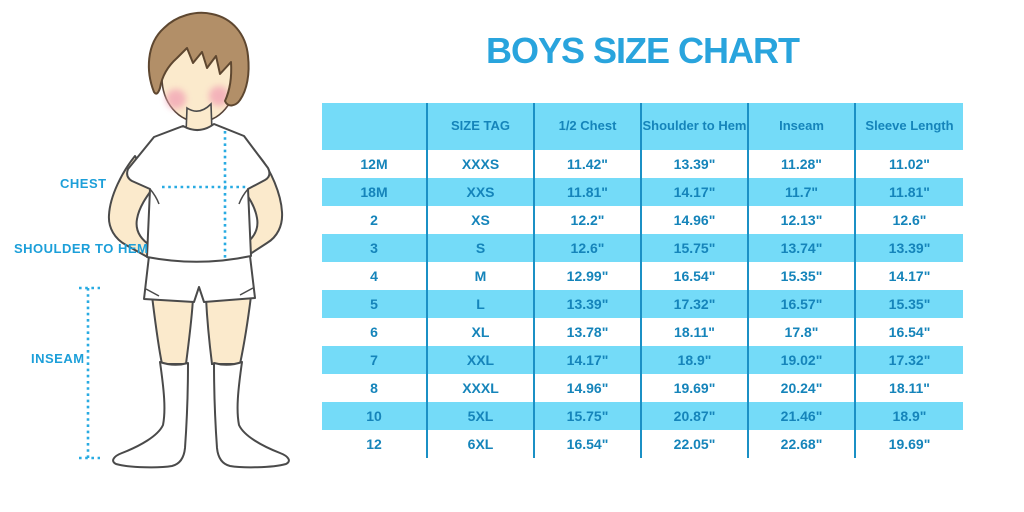 The image size is (1024, 512). Describe the element at coordinates (198, 193) in the screenshot. I see `tshirt` at that location.